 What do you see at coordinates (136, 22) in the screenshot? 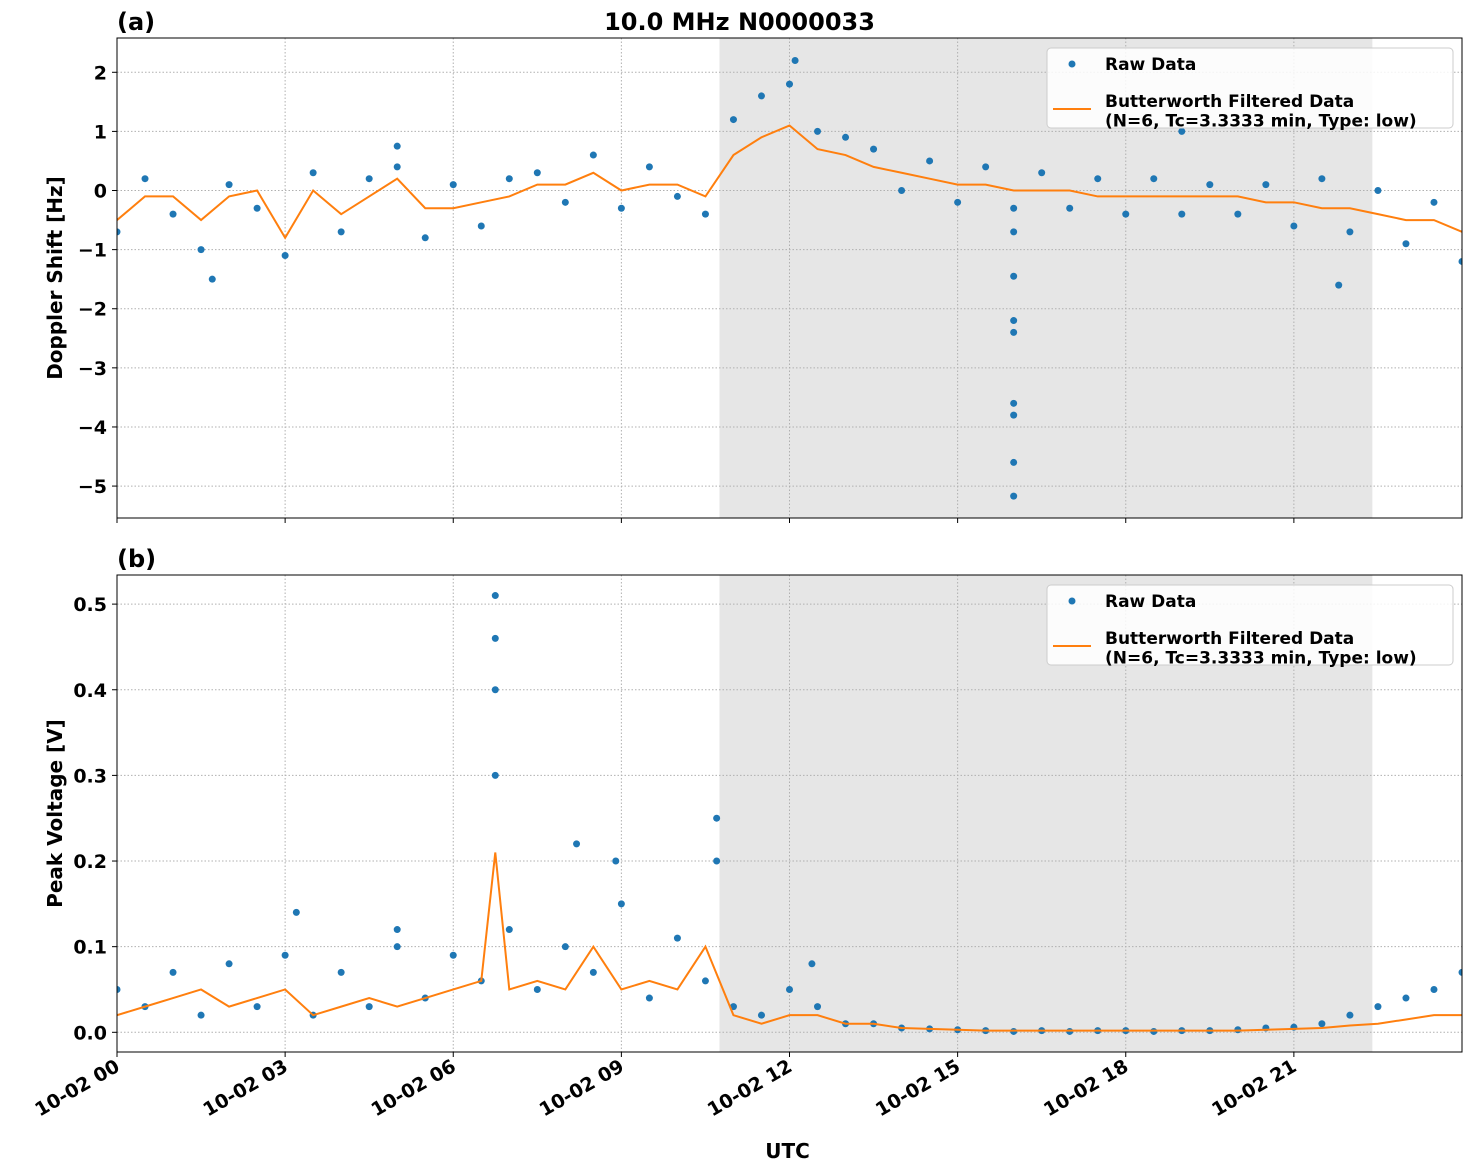
I see `panel-label: (a)` at bounding box center [136, 22].